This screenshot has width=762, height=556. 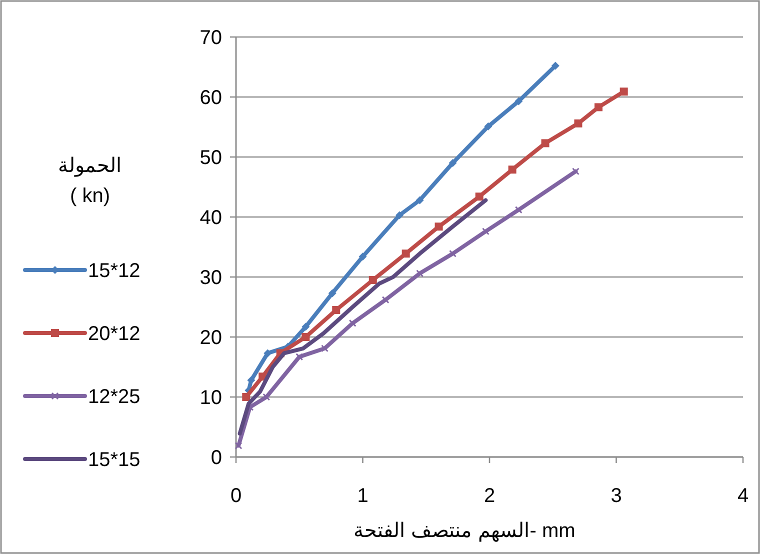 I want to click on x-tick-label: 0, so click(x=236, y=496).